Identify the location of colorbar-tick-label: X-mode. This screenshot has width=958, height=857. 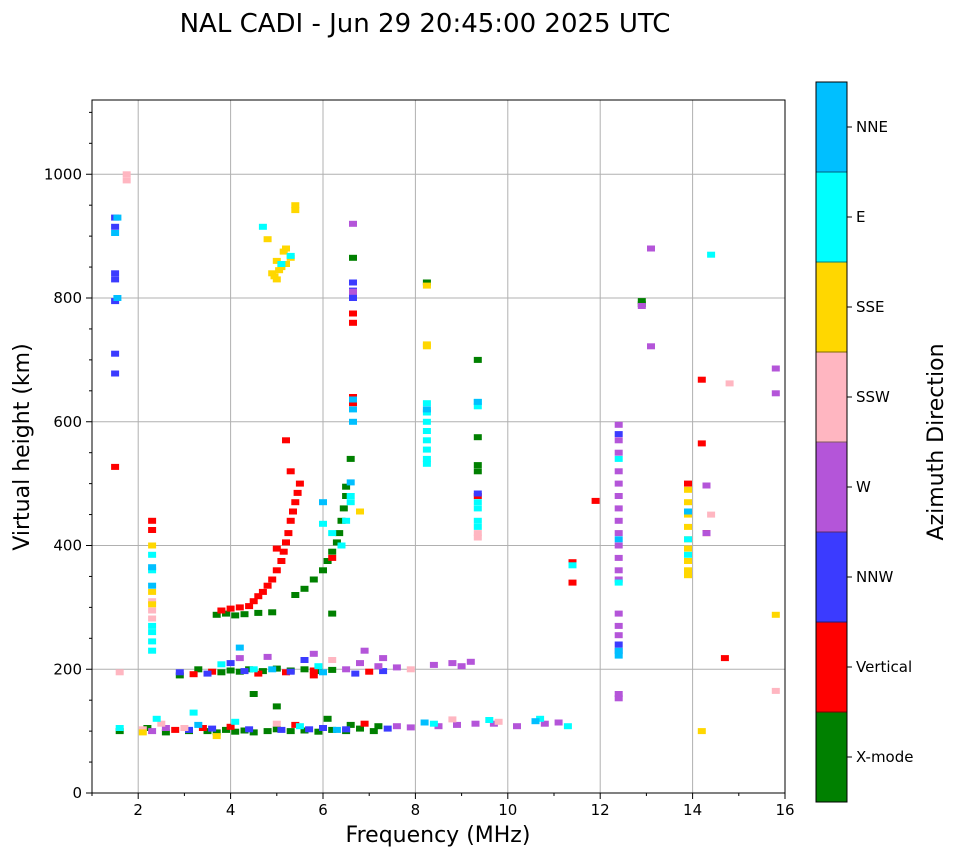
(884, 757).